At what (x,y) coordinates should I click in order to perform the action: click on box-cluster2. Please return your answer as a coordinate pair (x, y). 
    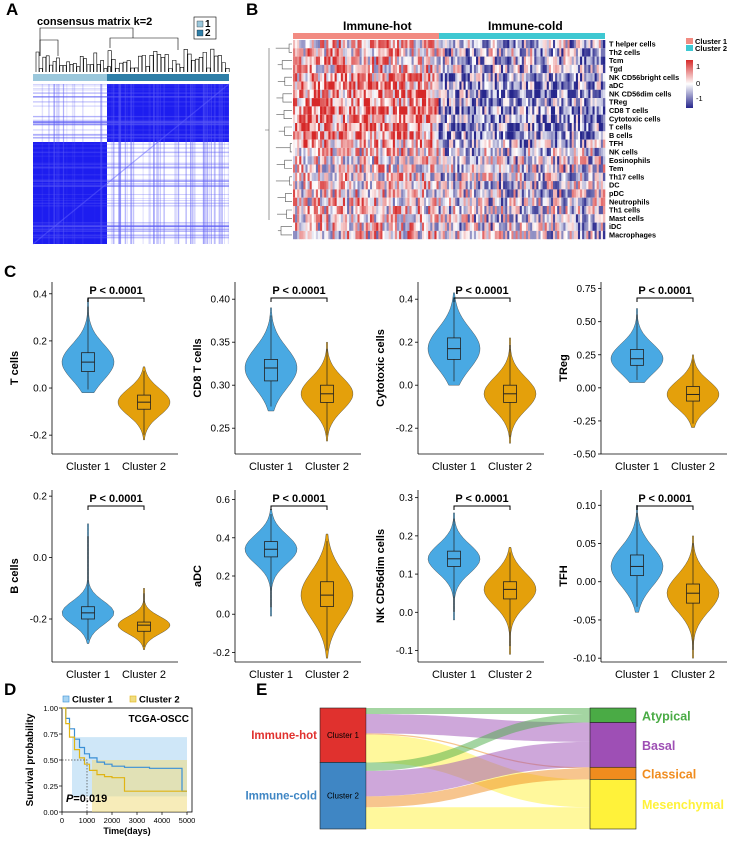
    Looking at the image, I should click on (693, 394).